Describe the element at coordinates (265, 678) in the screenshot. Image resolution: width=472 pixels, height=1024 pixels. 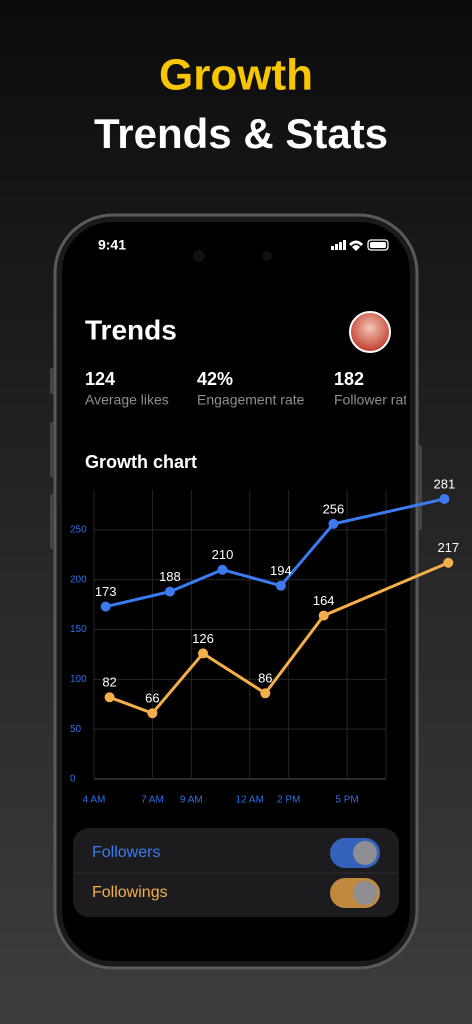
I see `data-label: 86` at that location.